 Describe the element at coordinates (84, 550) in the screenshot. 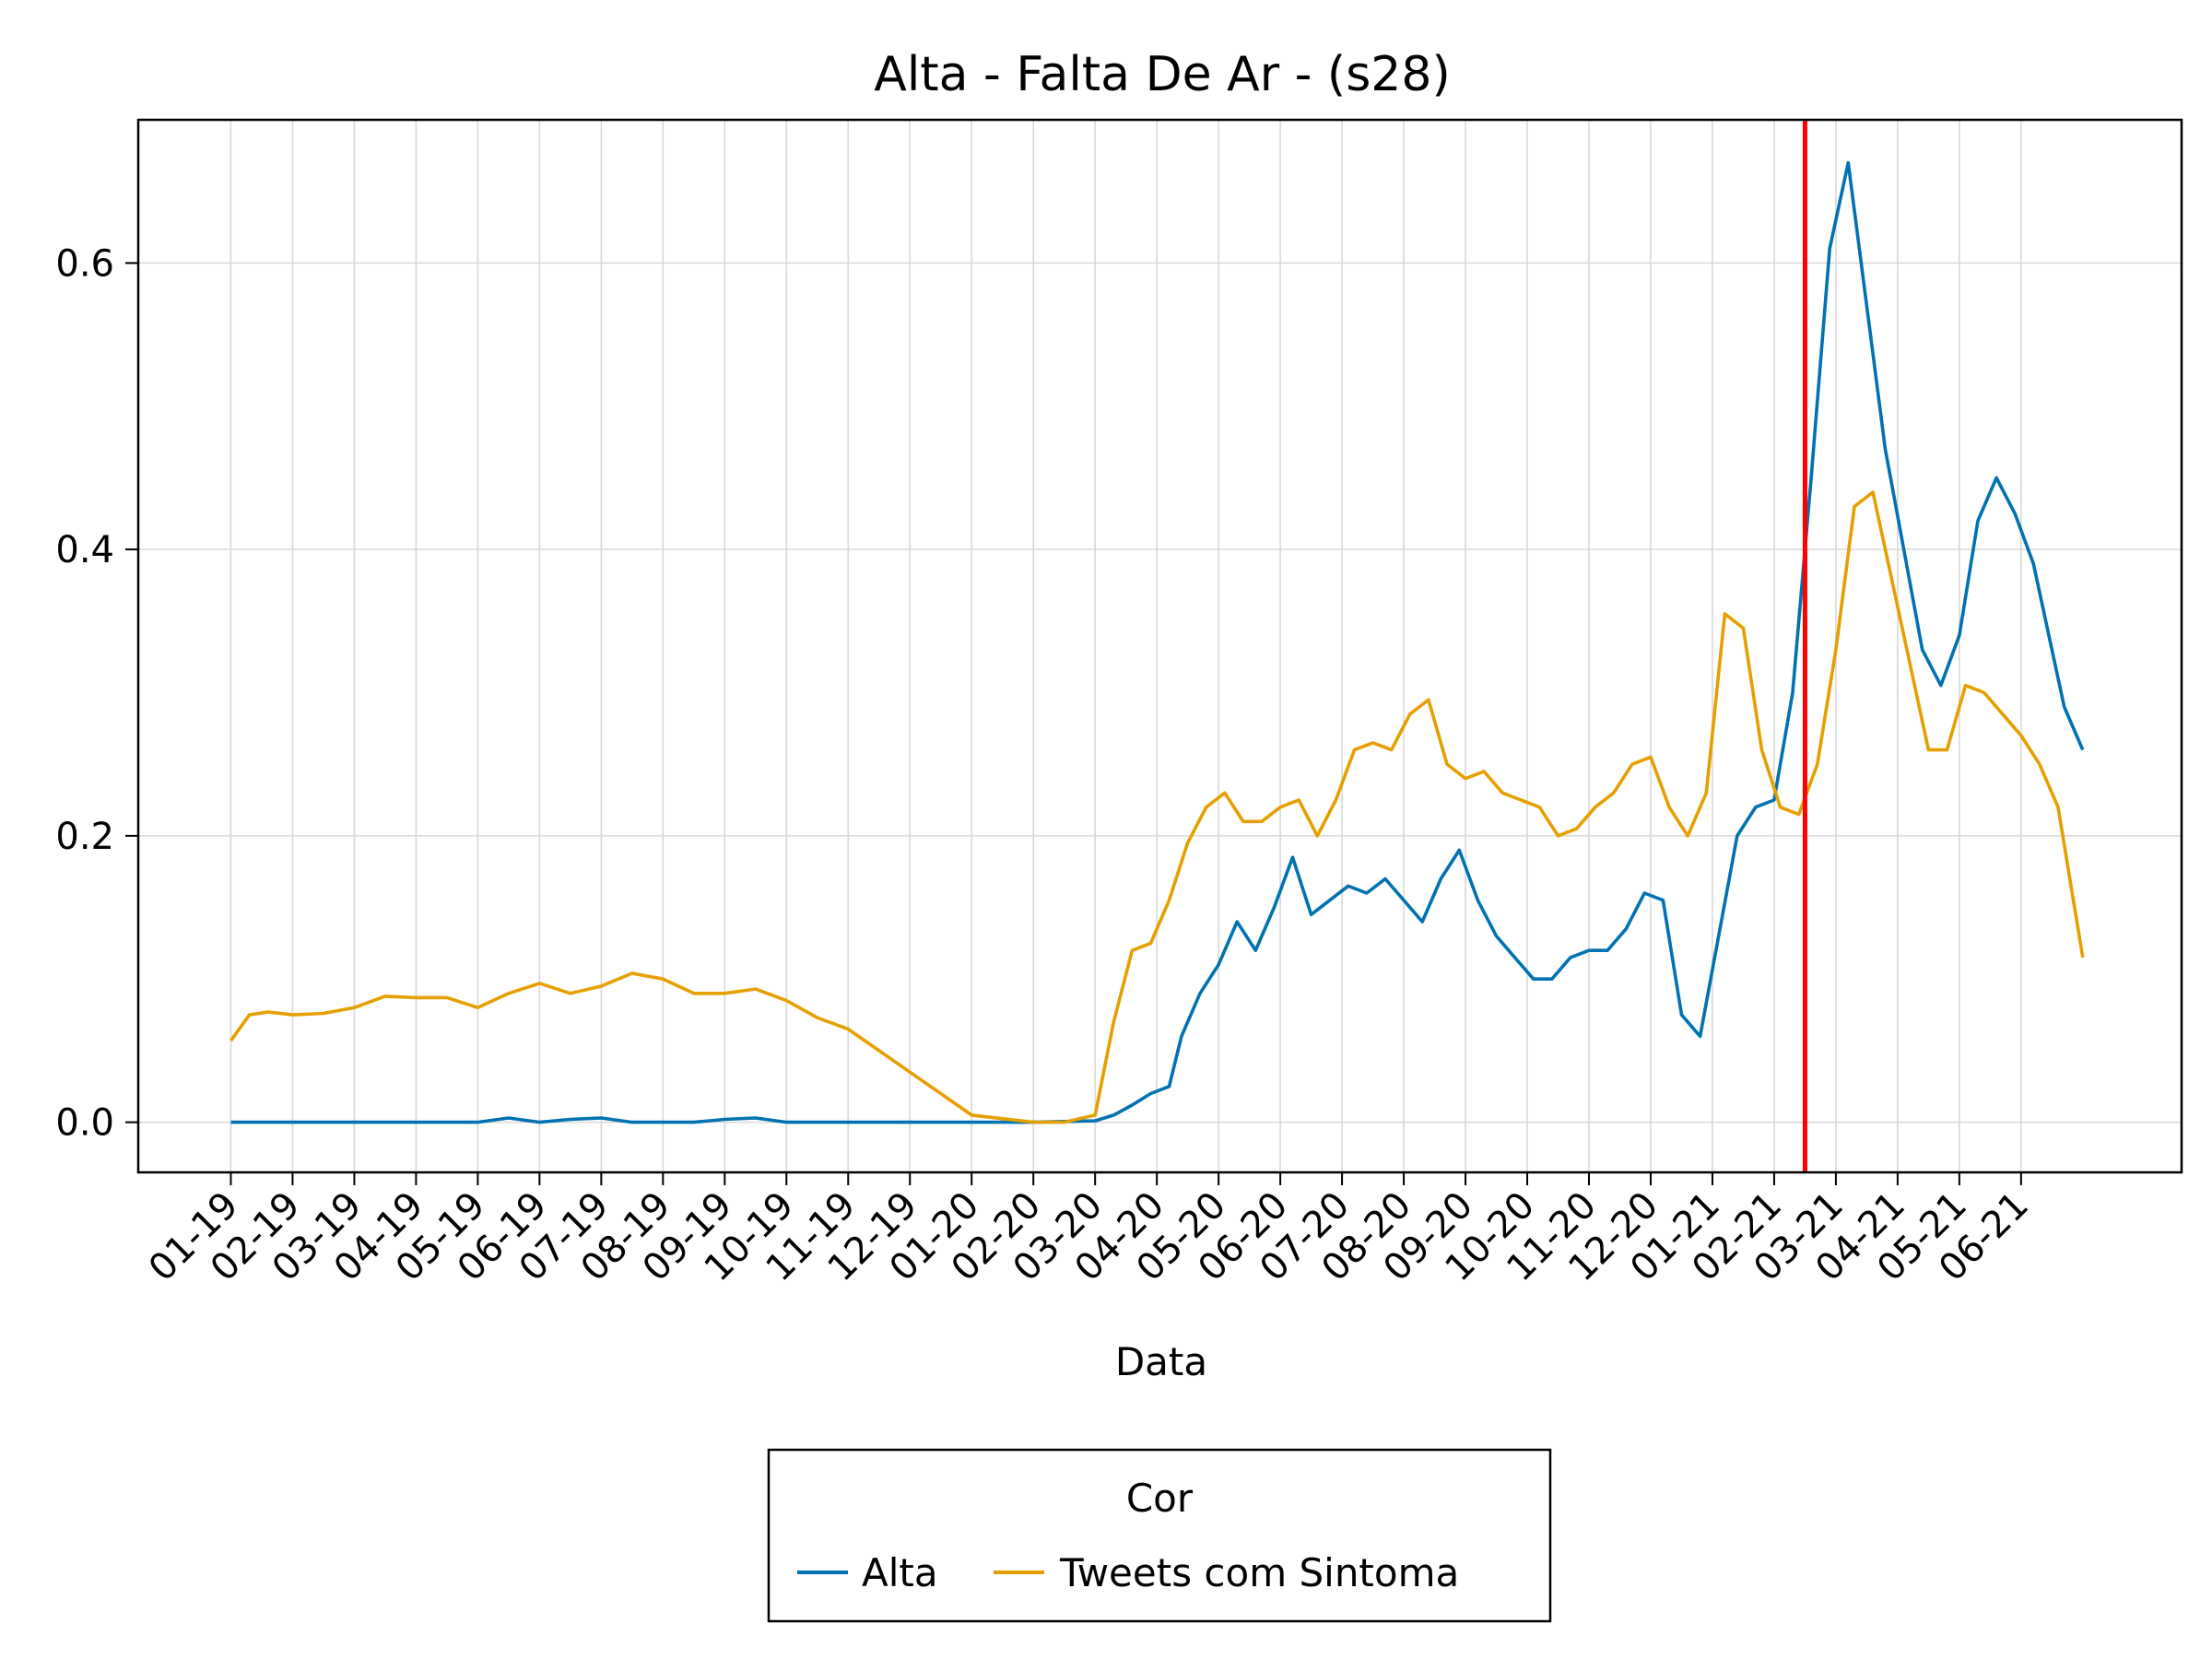

I see `y-tick-label: 0.4` at that location.